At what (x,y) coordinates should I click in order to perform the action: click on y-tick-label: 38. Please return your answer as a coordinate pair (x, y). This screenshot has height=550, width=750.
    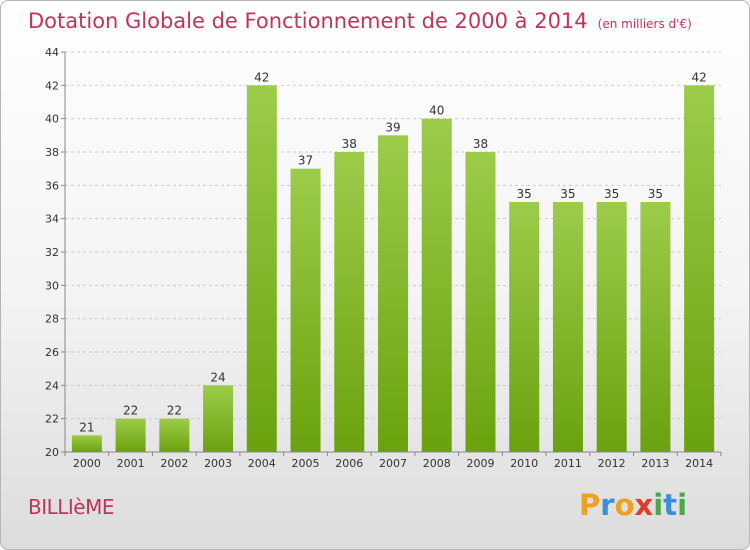
    Looking at the image, I should click on (52, 152).